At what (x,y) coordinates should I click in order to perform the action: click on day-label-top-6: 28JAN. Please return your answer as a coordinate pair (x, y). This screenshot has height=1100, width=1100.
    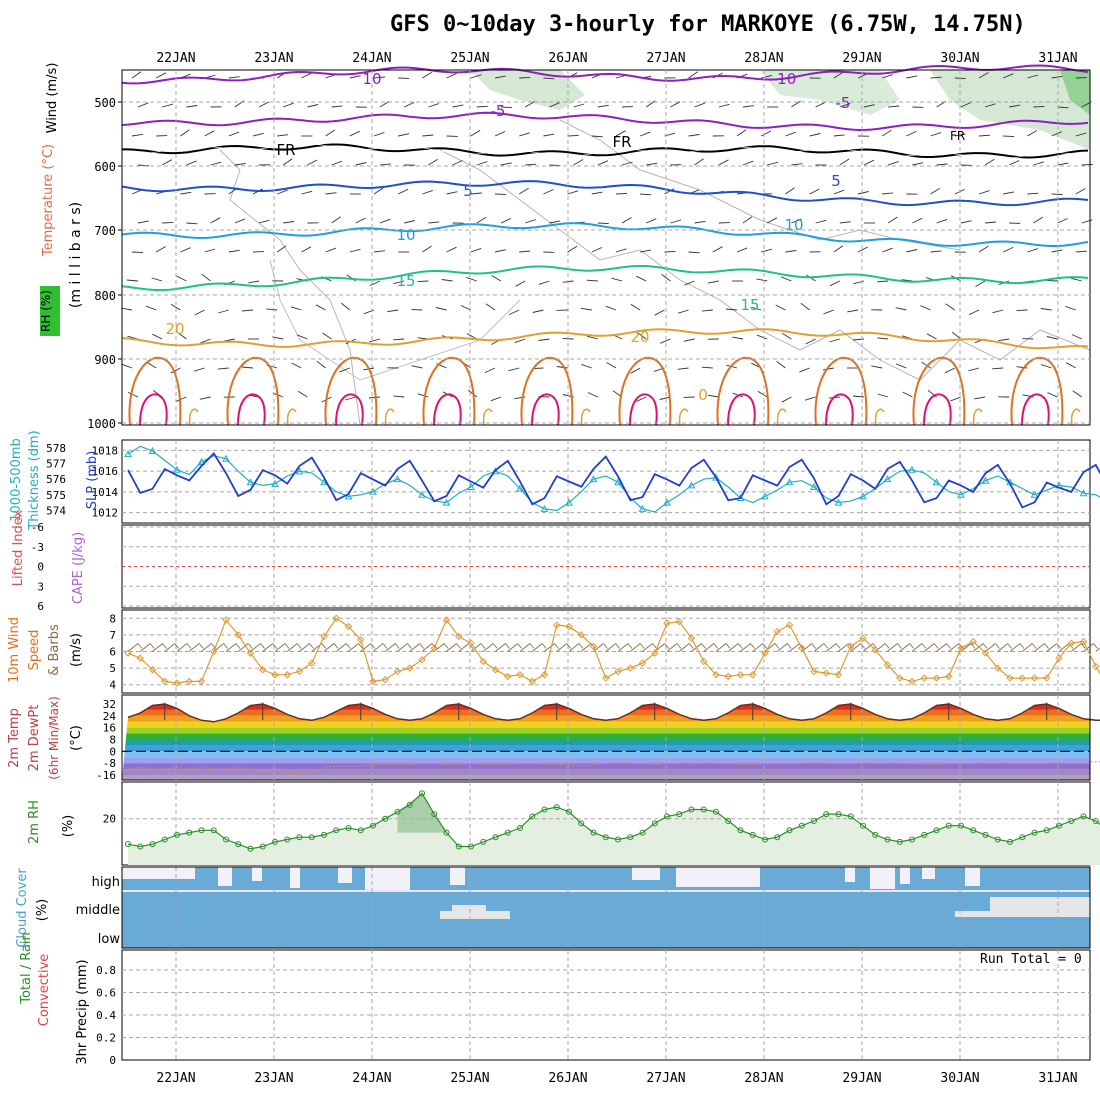
    Looking at the image, I should click on (763, 58).